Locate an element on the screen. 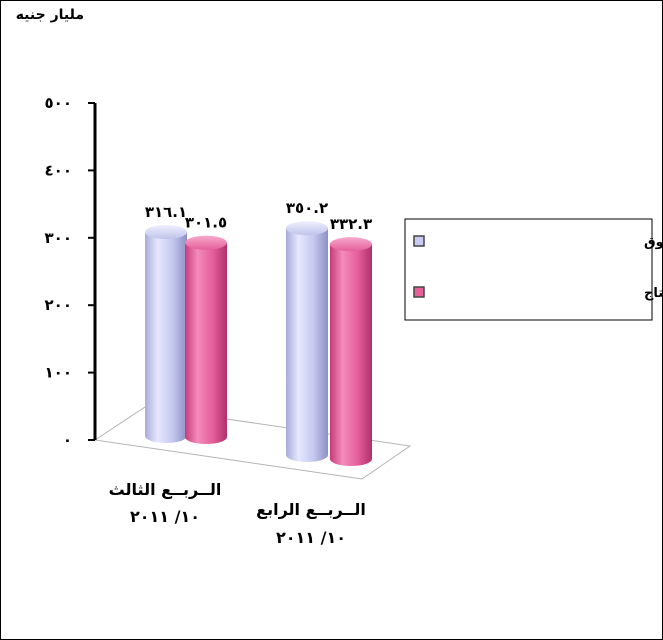 Image resolution: width=663 pixels, height=640 pixels. y-tick-label: ٣٠٠ is located at coordinates (58, 238).